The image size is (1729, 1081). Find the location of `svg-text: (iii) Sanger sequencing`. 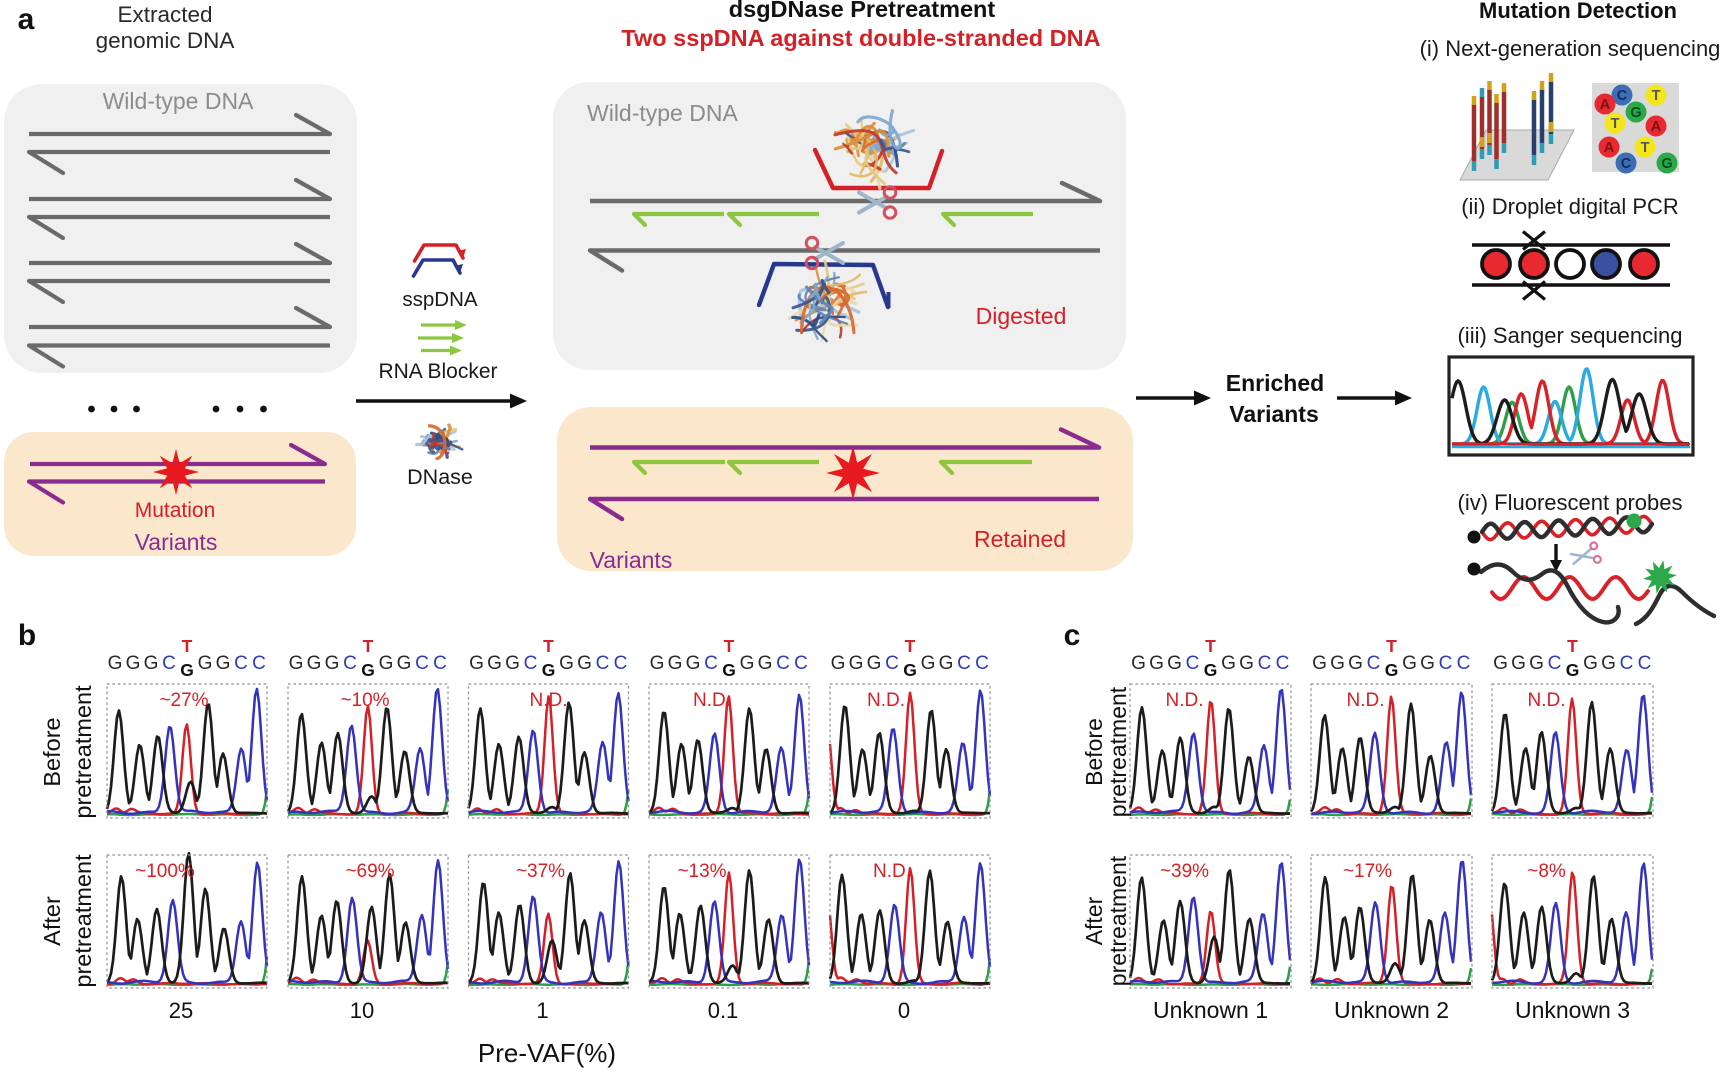

svg-text: (iii) Sanger sequencing is located at coordinates (1569, 335).